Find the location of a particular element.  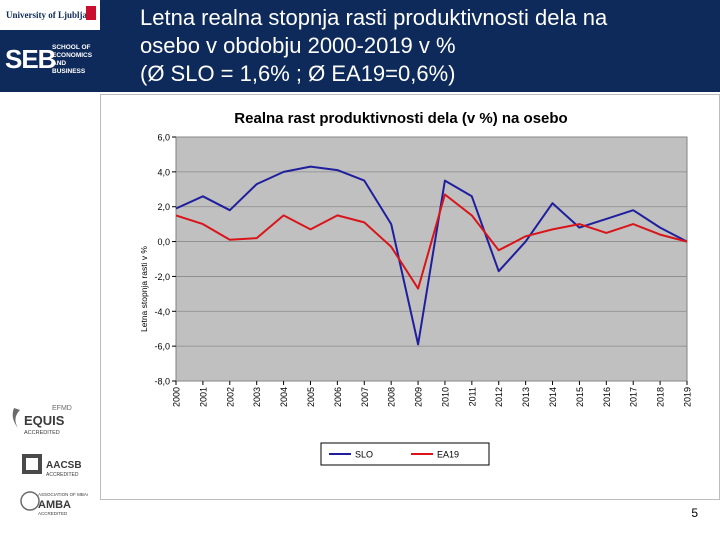

x-tick-label: 2003 is located at coordinates (257, 397).